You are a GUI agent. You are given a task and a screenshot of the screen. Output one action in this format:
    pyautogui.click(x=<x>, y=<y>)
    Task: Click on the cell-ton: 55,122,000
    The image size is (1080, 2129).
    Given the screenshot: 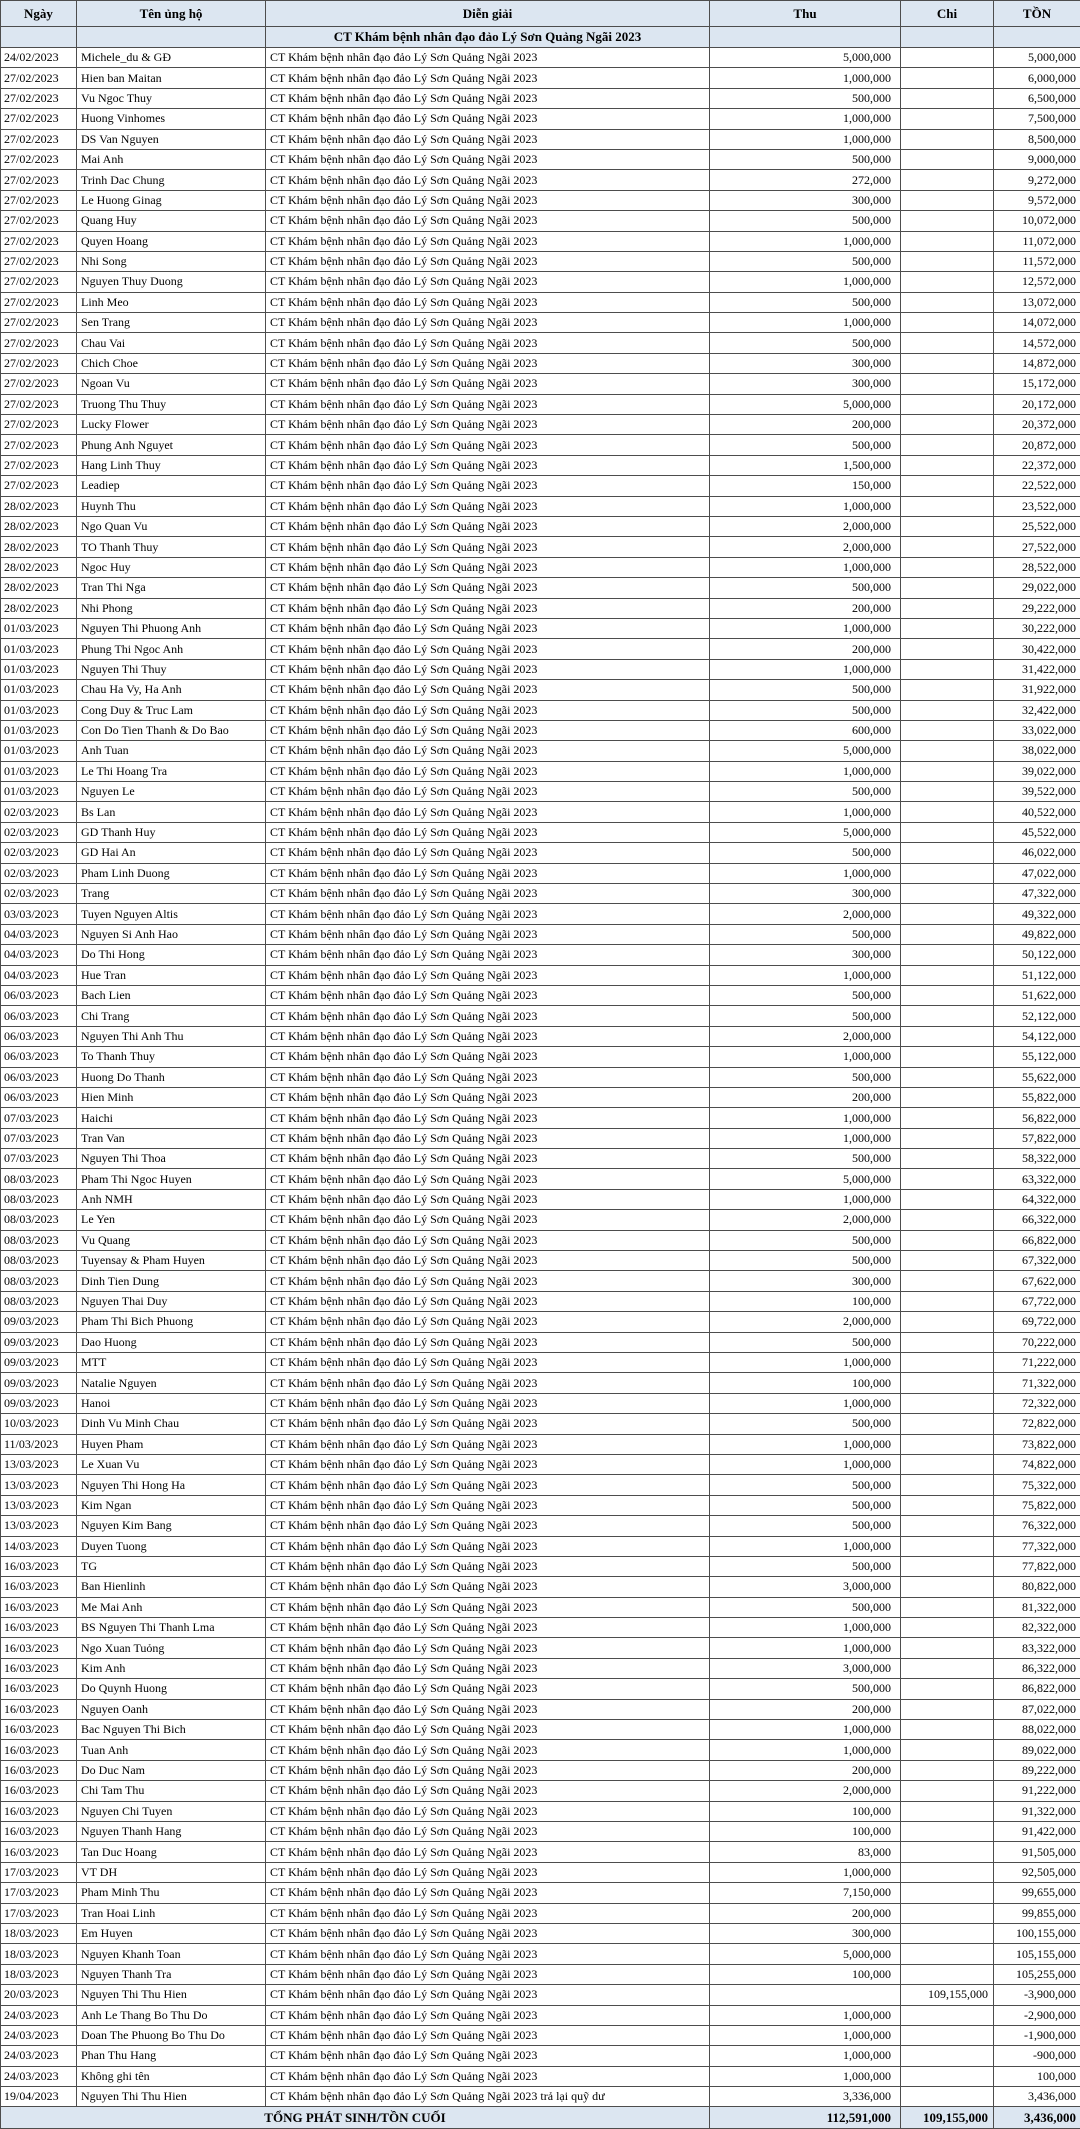 What is the action you would take?
    pyautogui.click(x=1037, y=1057)
    